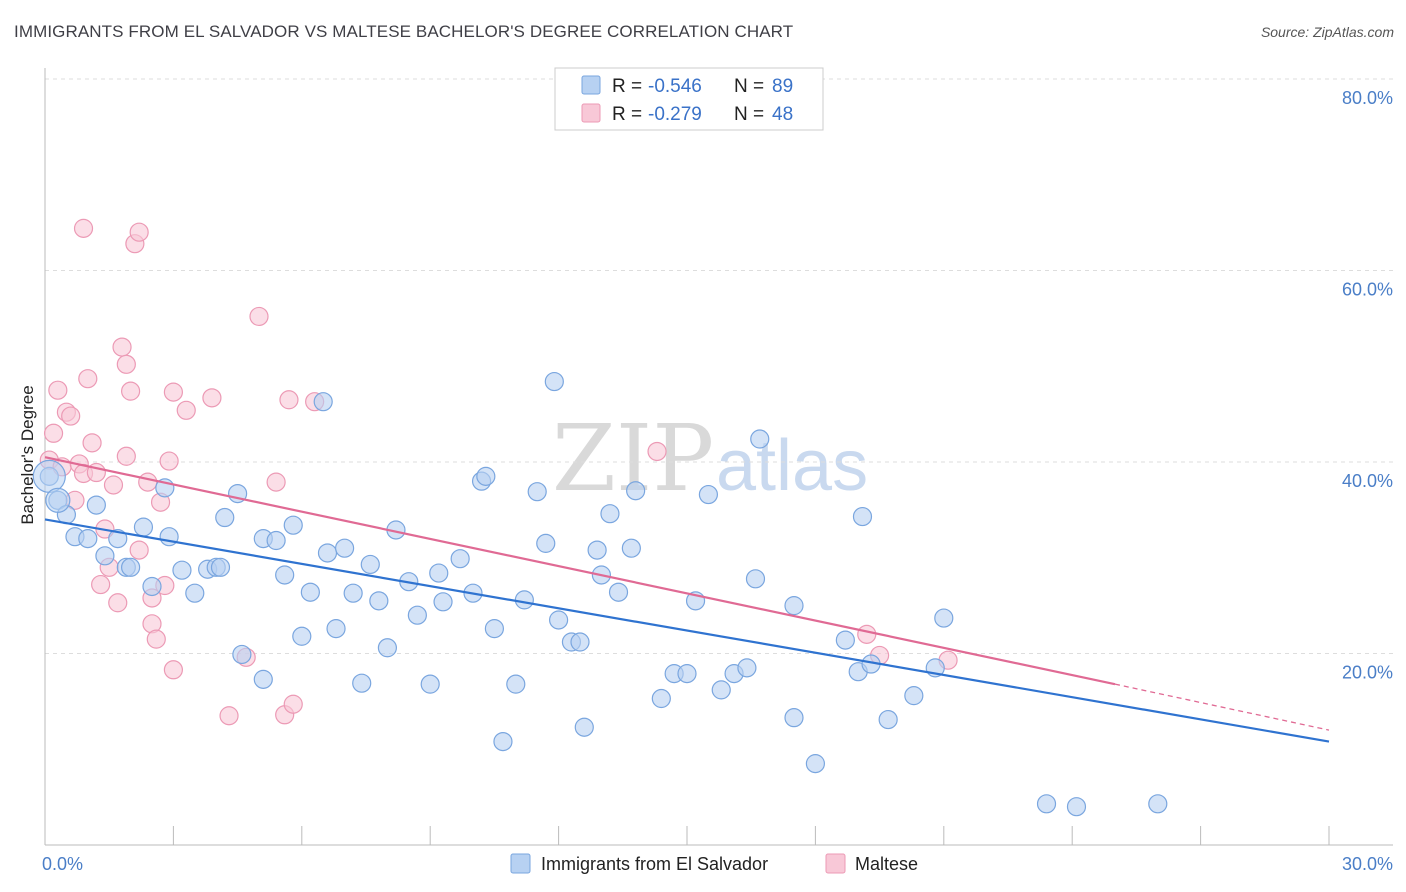  What do you see at coordinates (1367, 385) in the screenshot?
I see `y-tick-labels: 20.0% 40.0% 60.0% 80.0%` at bounding box center [1367, 385].